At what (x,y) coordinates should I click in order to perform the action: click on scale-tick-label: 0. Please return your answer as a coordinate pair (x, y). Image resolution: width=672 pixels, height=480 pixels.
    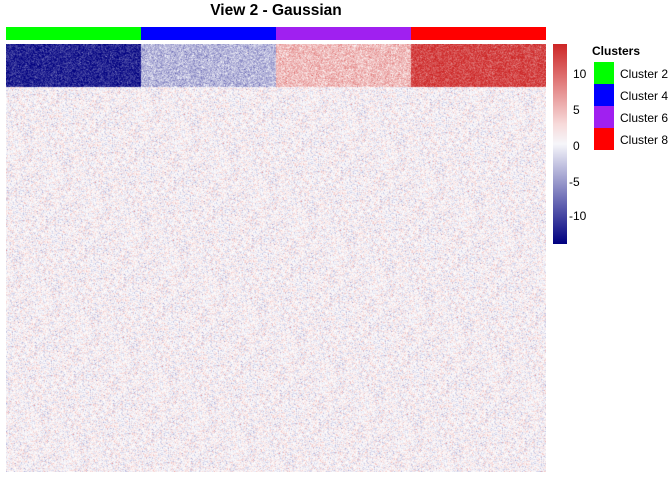
    Looking at the image, I should click on (576, 146).